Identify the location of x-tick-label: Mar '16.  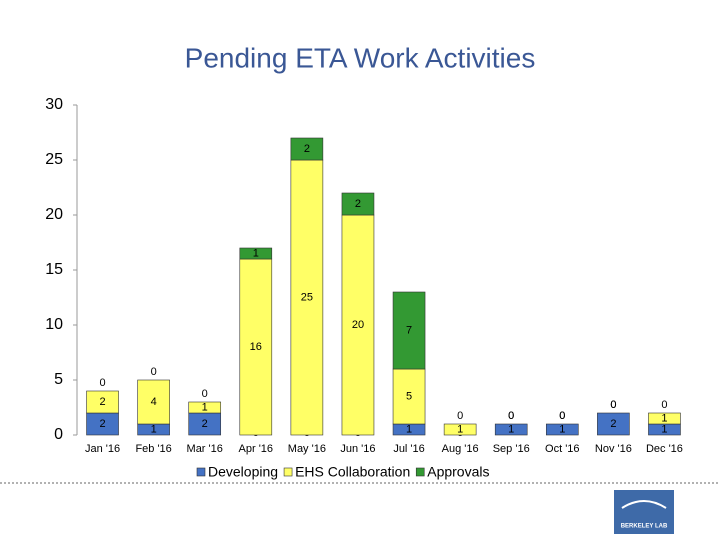
(205, 449).